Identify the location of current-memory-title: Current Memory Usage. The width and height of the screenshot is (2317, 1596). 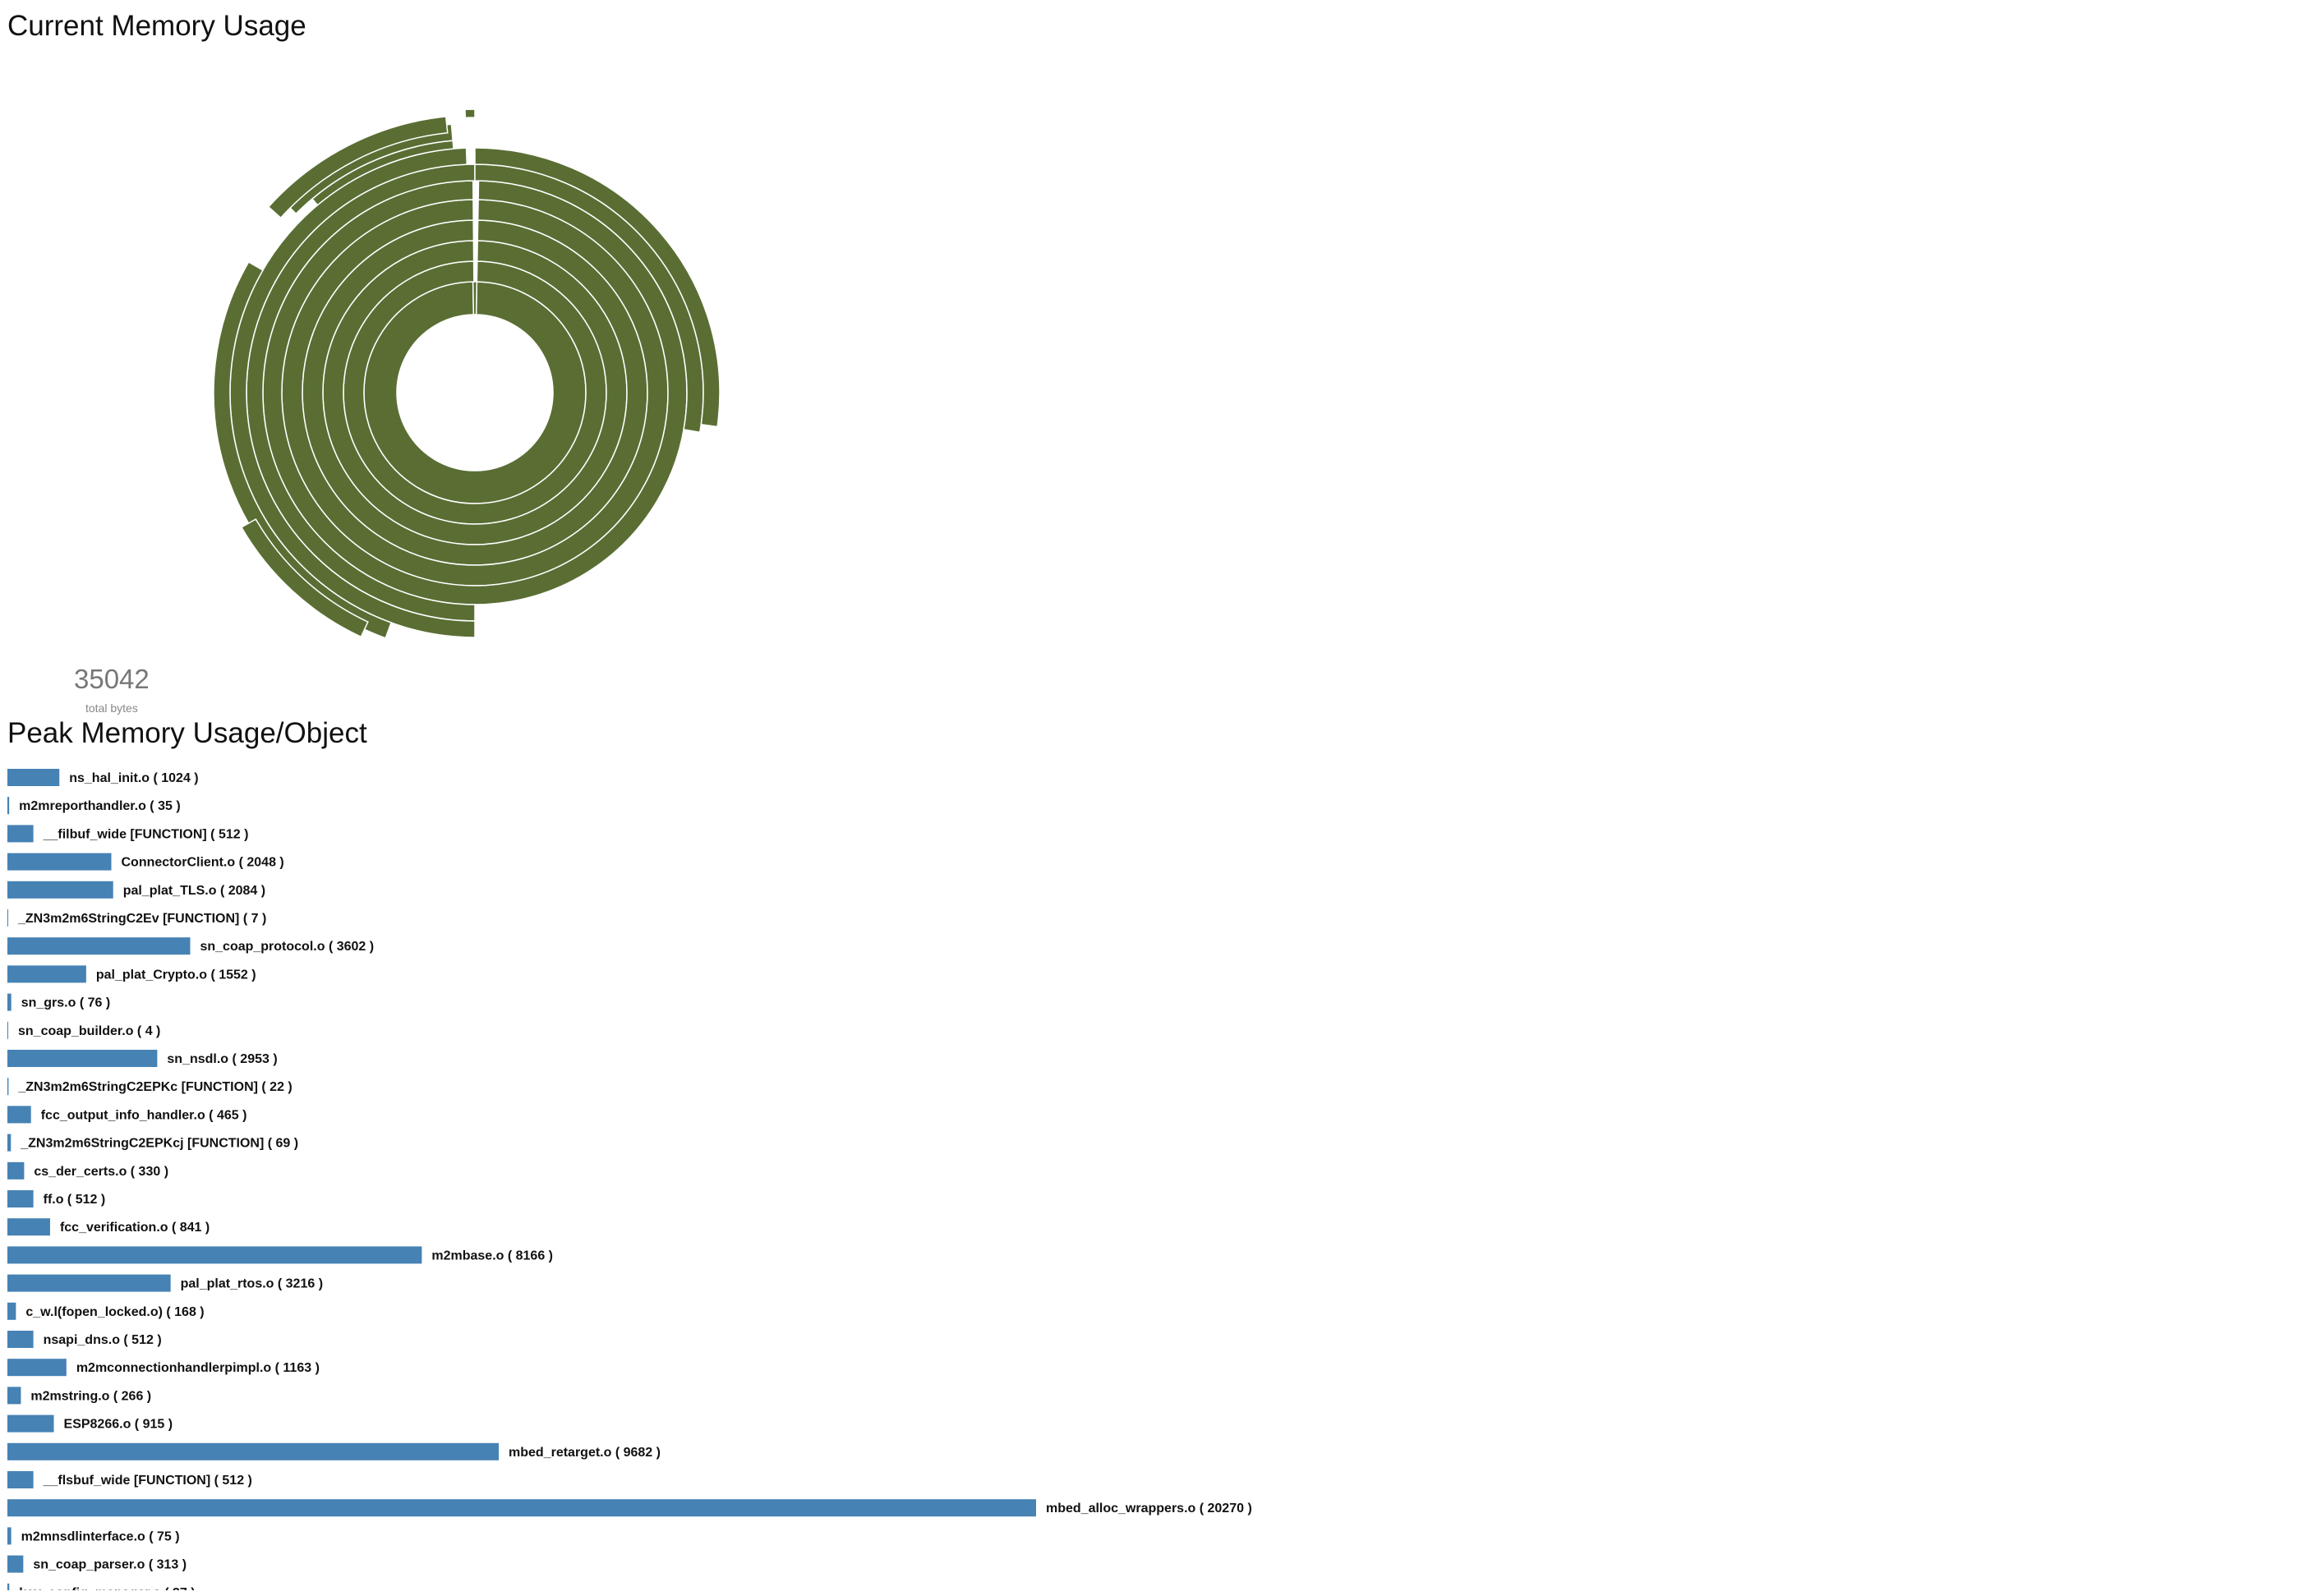
(157, 26).